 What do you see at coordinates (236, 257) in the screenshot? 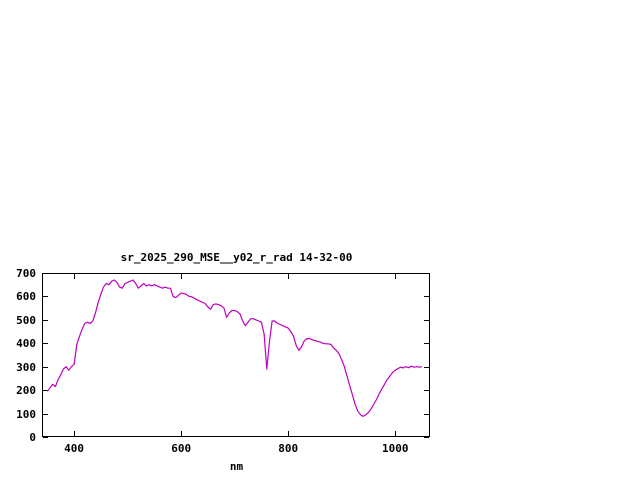
I see `chart-title: sr_2025_290_MSE__y02_r_rad 14-32-00` at bounding box center [236, 257].